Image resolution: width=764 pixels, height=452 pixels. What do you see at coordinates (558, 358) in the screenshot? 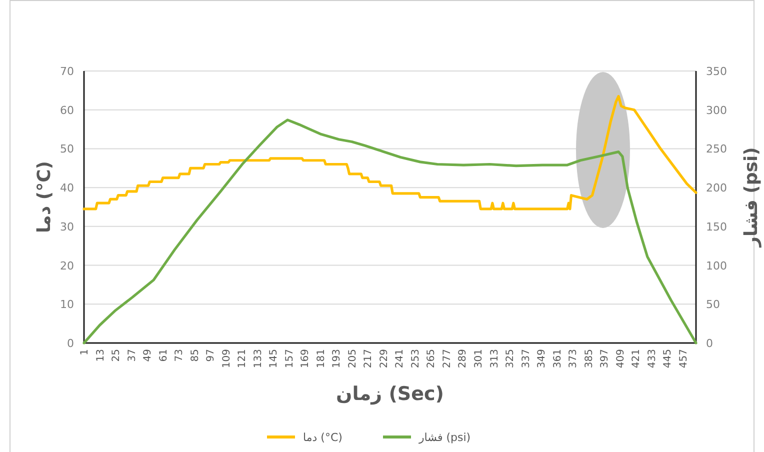
I see `x-tick-label: 361` at bounding box center [558, 358].